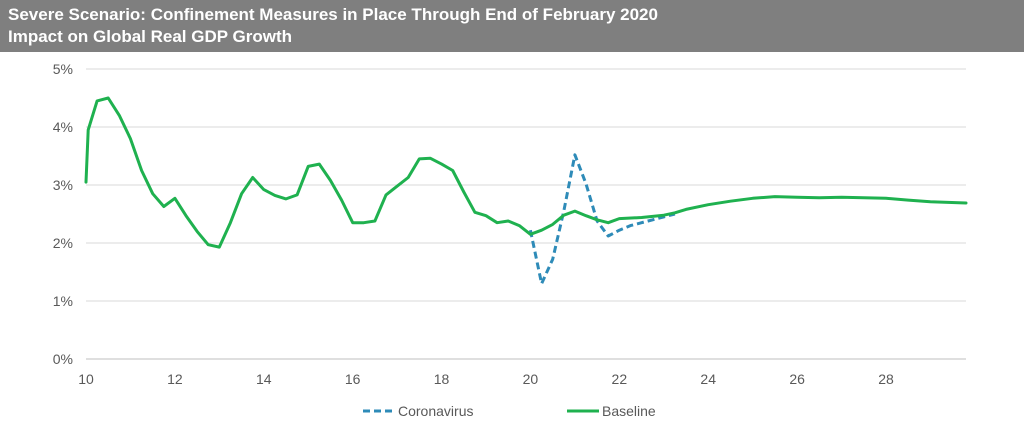 The image size is (1024, 433). I want to click on y-tick-label: 4%, so click(63, 127).